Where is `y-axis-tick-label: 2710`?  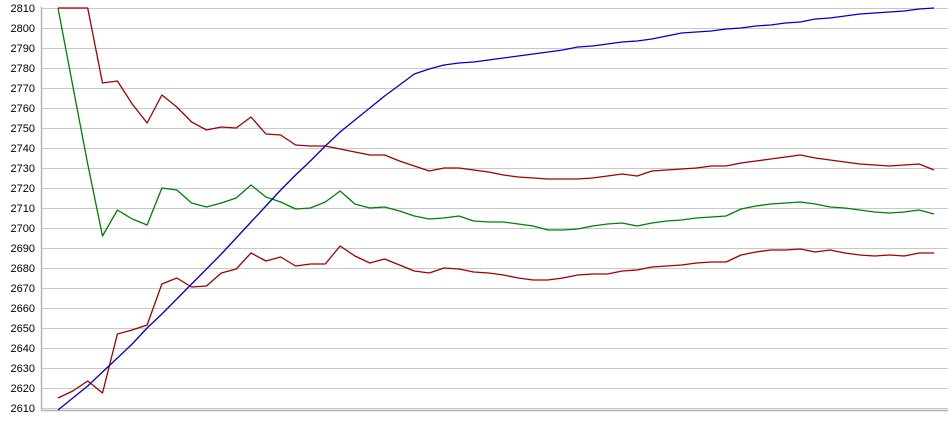
y-axis-tick-label: 2710 is located at coordinates (23, 209).